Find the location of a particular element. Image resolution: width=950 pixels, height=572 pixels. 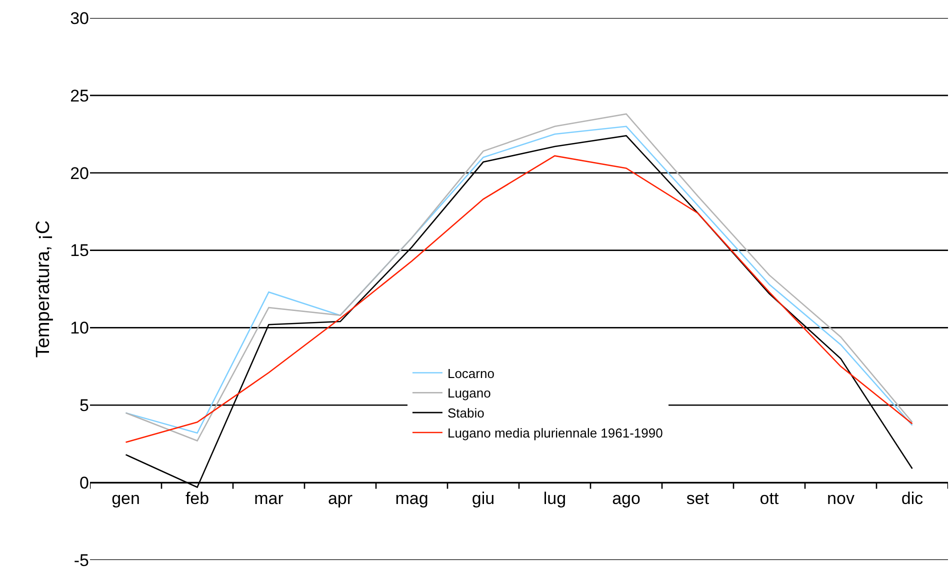

y-tick-label: 20 is located at coordinates (79, 173).